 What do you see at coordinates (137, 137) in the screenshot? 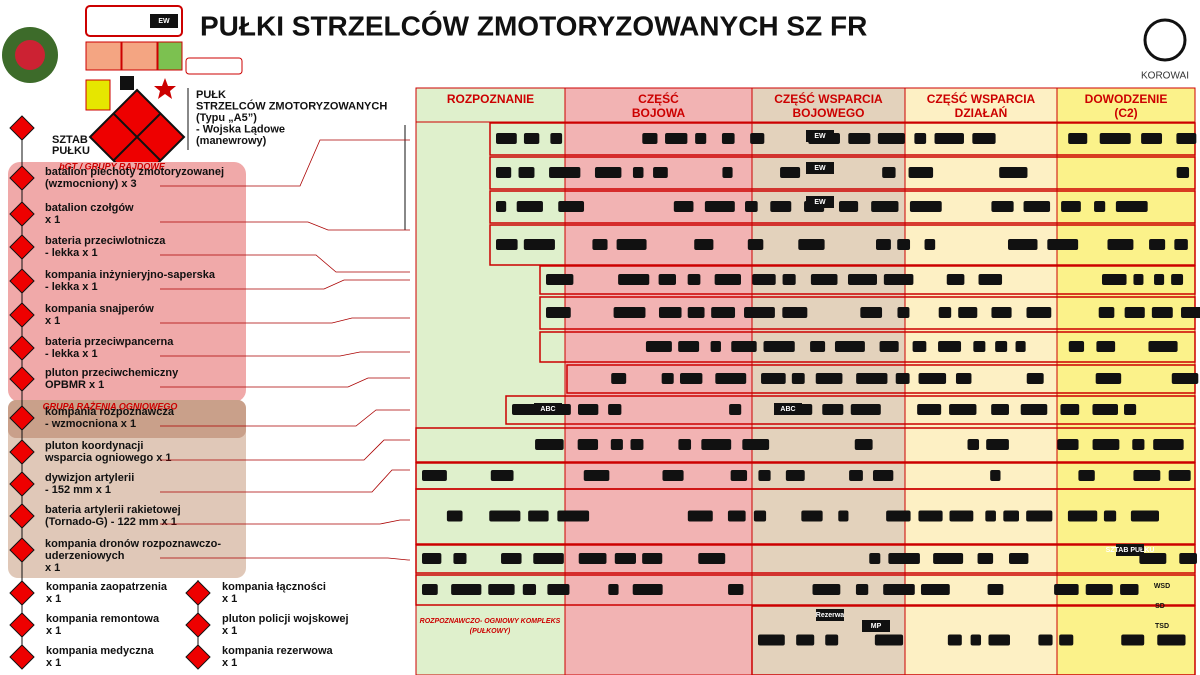
I see `symbol-line` at bounding box center [137, 137].